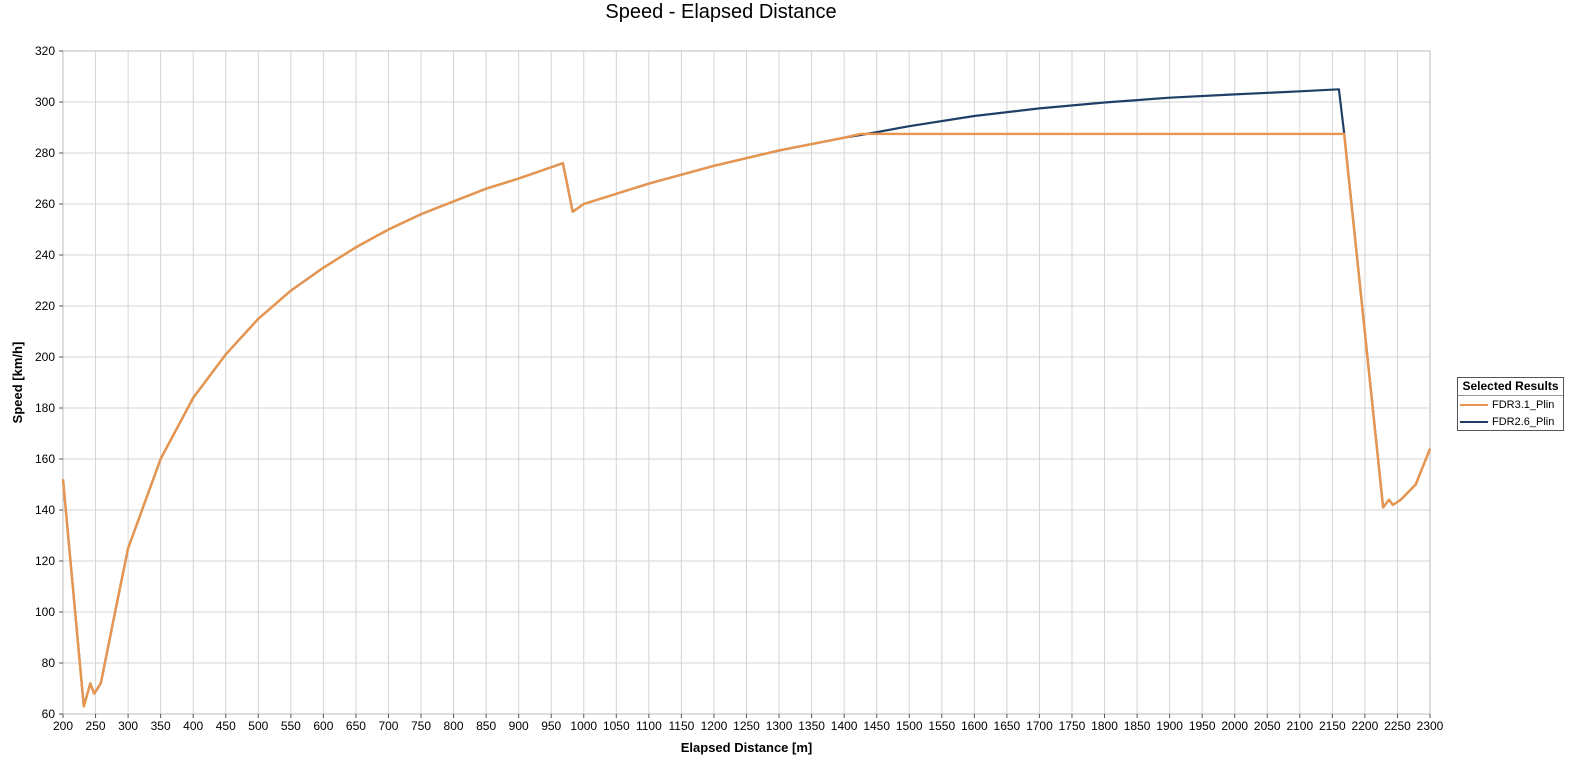 The width and height of the screenshot is (1587, 770). I want to click on x-tick-label: 1500, so click(909, 726).